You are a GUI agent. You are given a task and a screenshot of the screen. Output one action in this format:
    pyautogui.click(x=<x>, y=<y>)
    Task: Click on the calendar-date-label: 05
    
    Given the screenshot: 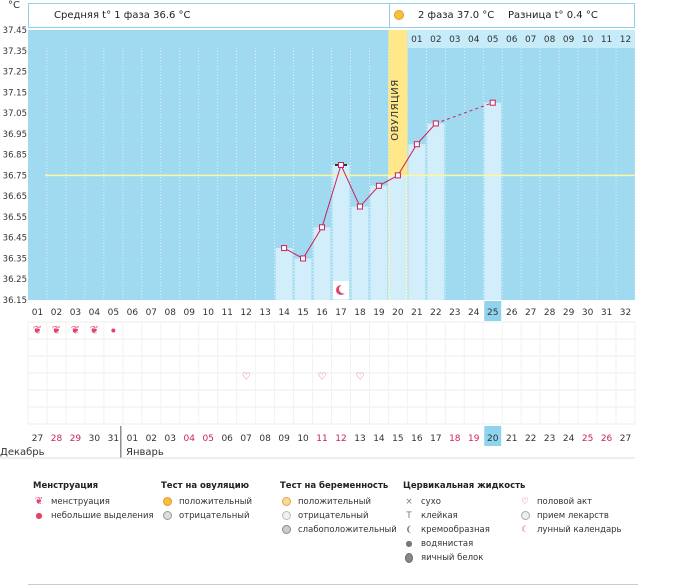 What is the action you would take?
    pyautogui.click(x=207, y=439)
    